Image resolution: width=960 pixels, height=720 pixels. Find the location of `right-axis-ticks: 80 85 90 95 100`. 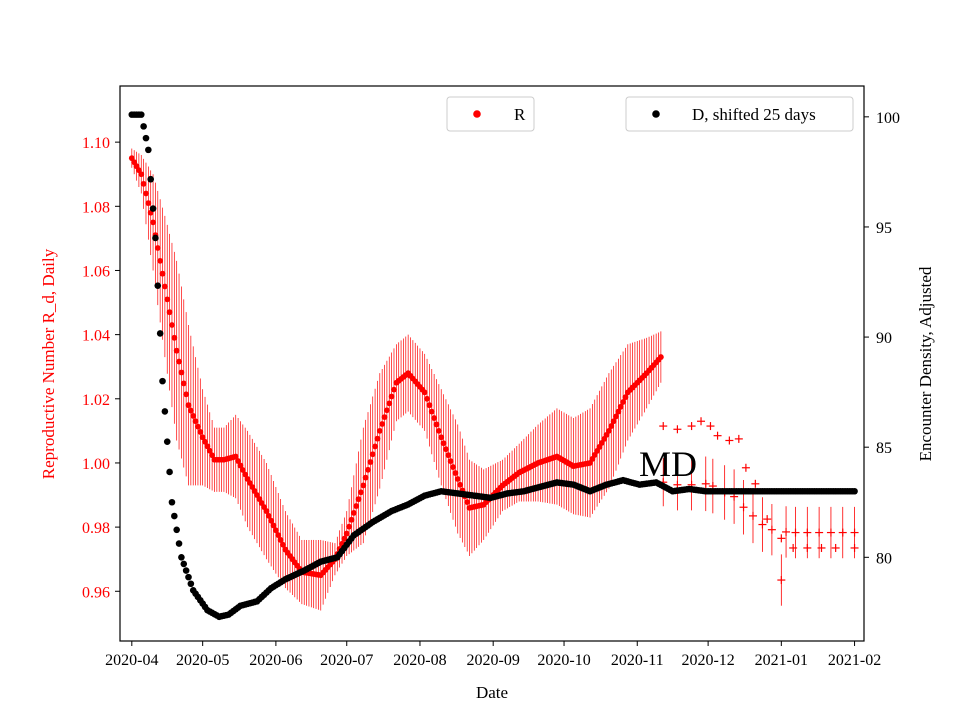

right-axis-ticks: 80 85 90 95 100 is located at coordinates (882, 338).